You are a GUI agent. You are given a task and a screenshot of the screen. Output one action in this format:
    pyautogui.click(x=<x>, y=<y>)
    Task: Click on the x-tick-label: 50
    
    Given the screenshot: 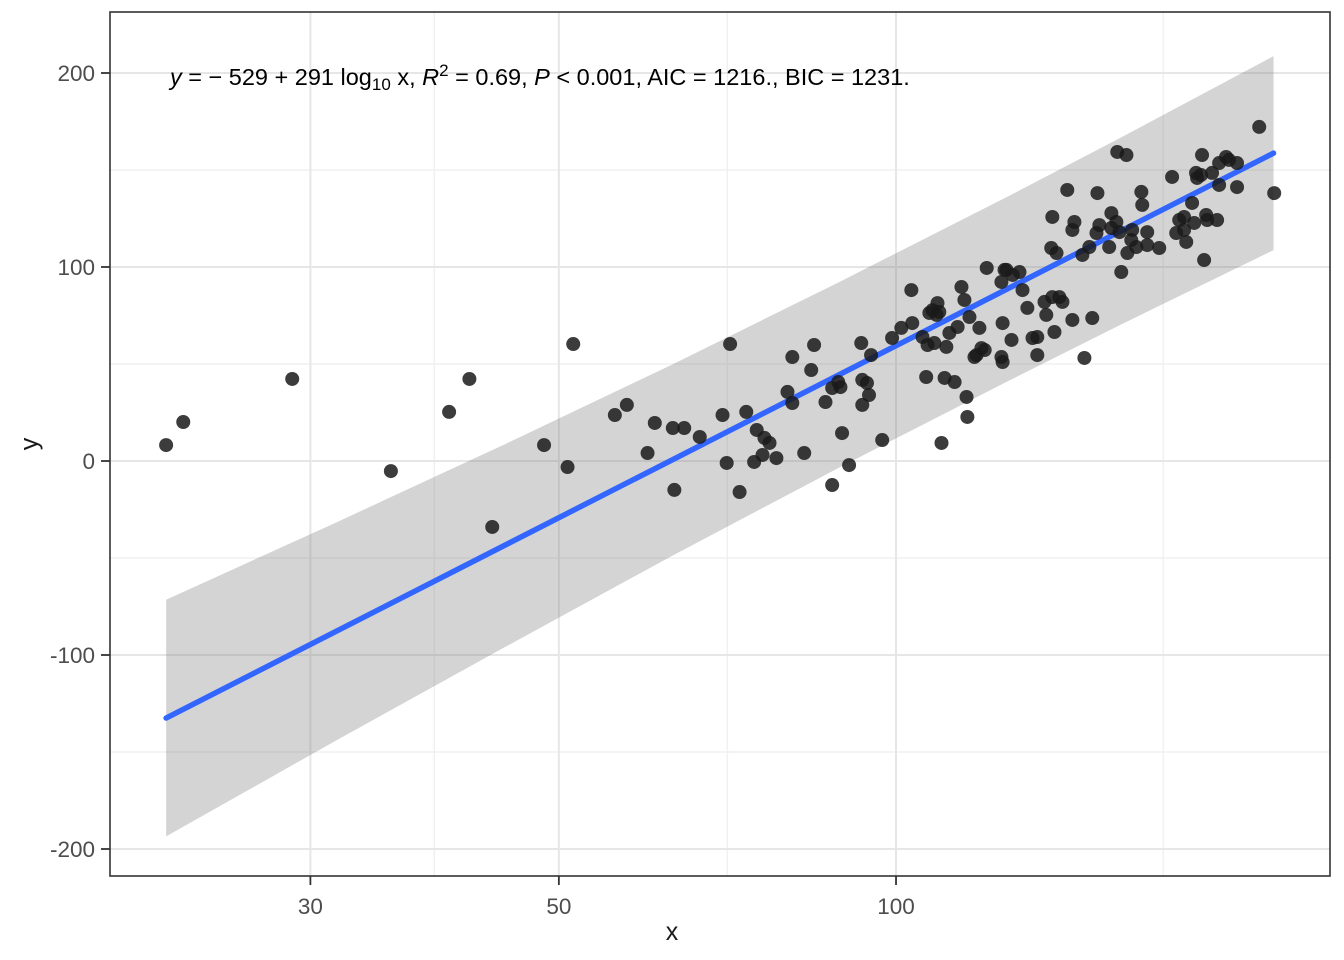 What is the action you would take?
    pyautogui.click(x=558, y=906)
    